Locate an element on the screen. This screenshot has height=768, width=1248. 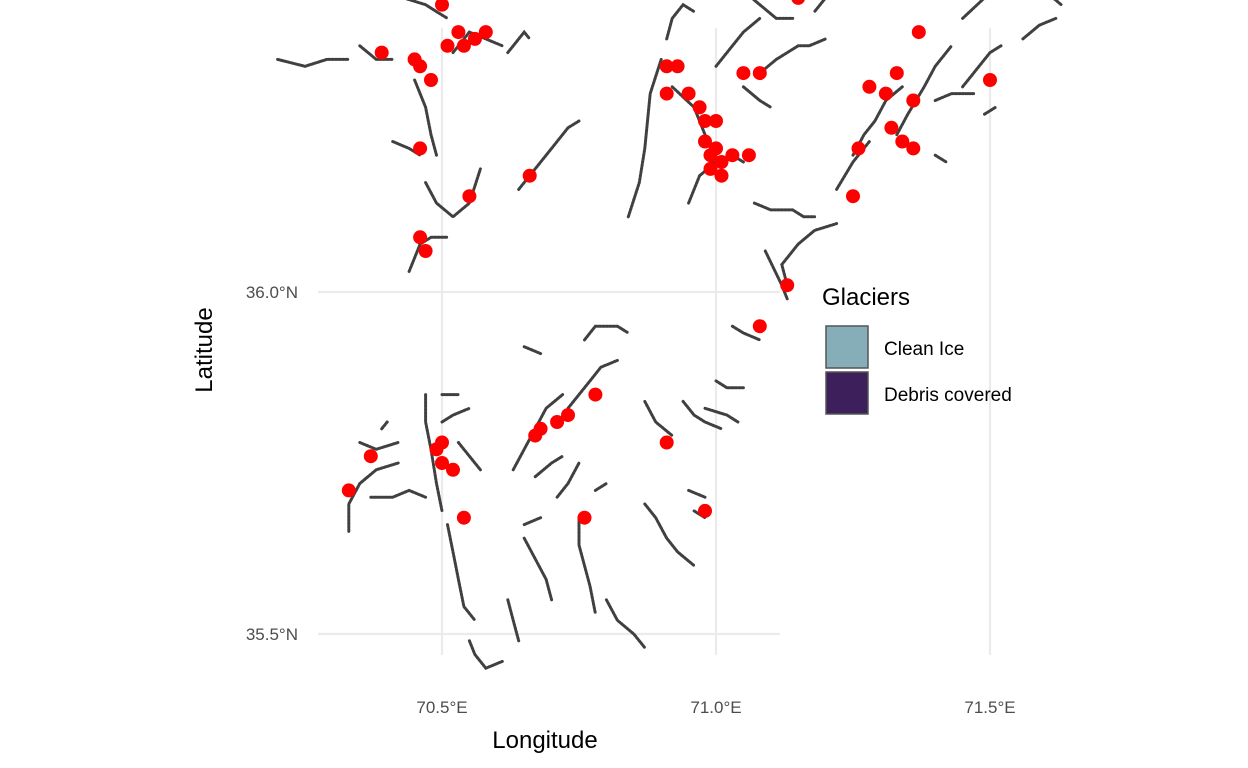
y-axis-title: Latitude is located at coordinates (204, 349).